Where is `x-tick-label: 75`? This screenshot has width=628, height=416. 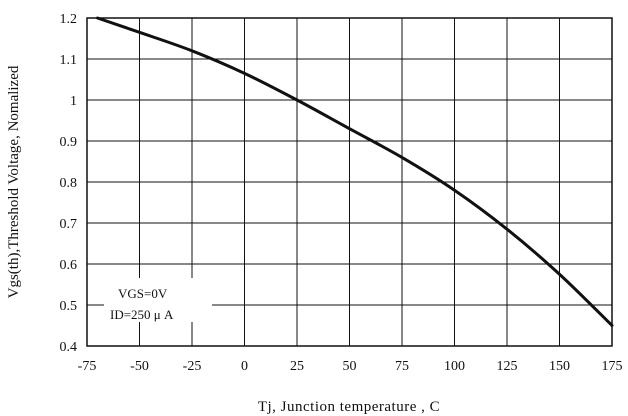
x-tick-label: 75 is located at coordinates (402, 366).